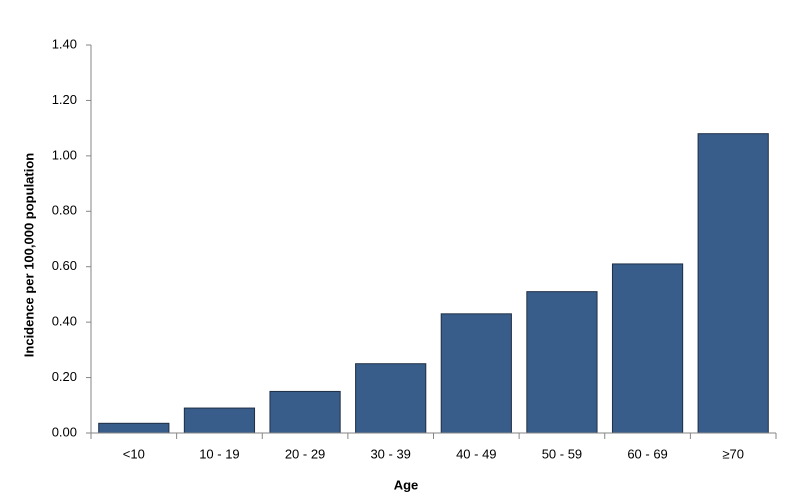  Describe the element at coordinates (64, 431) in the screenshot. I see `y-tick-label: 0.00` at that location.